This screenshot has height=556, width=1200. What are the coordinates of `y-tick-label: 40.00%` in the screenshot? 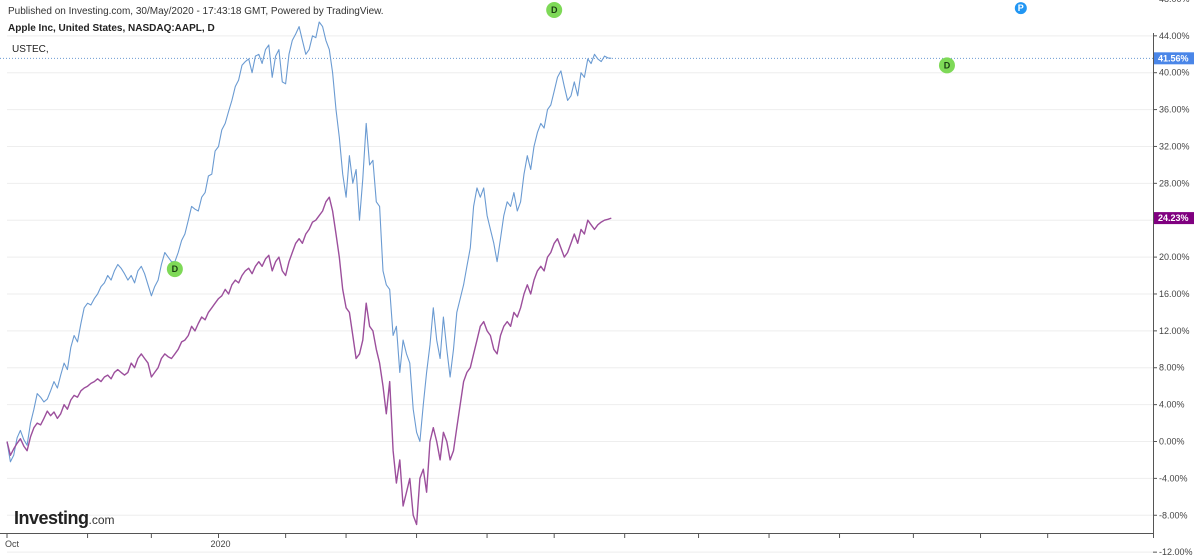 It's located at (1174, 73).